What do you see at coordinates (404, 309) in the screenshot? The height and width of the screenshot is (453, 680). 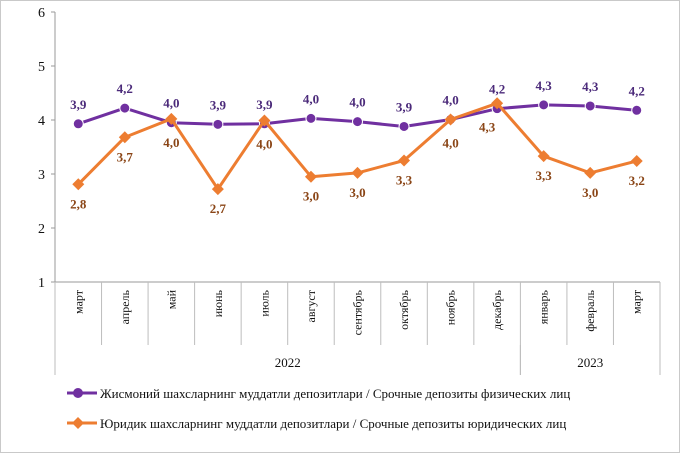 I see `x-tick-label: октябрь` at bounding box center [404, 309].